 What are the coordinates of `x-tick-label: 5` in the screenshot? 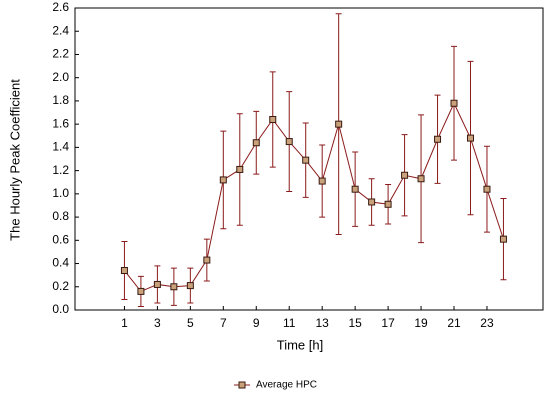 It's located at (190, 323).